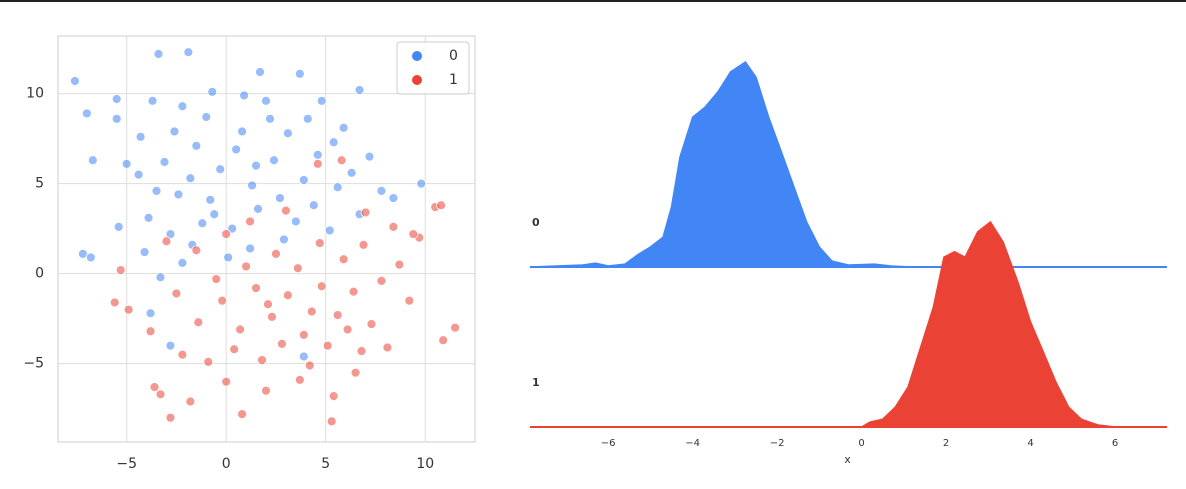  Describe the element at coordinates (1030, 443) in the screenshot. I see `x-tick-label: 4` at that location.